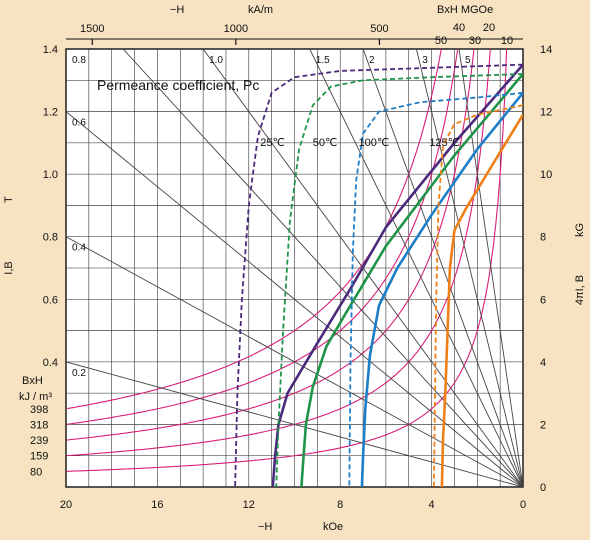 This screenshot has height=540, width=590. What do you see at coordinates (39, 457) in the screenshot?
I see `kj-label: 159` at bounding box center [39, 457].